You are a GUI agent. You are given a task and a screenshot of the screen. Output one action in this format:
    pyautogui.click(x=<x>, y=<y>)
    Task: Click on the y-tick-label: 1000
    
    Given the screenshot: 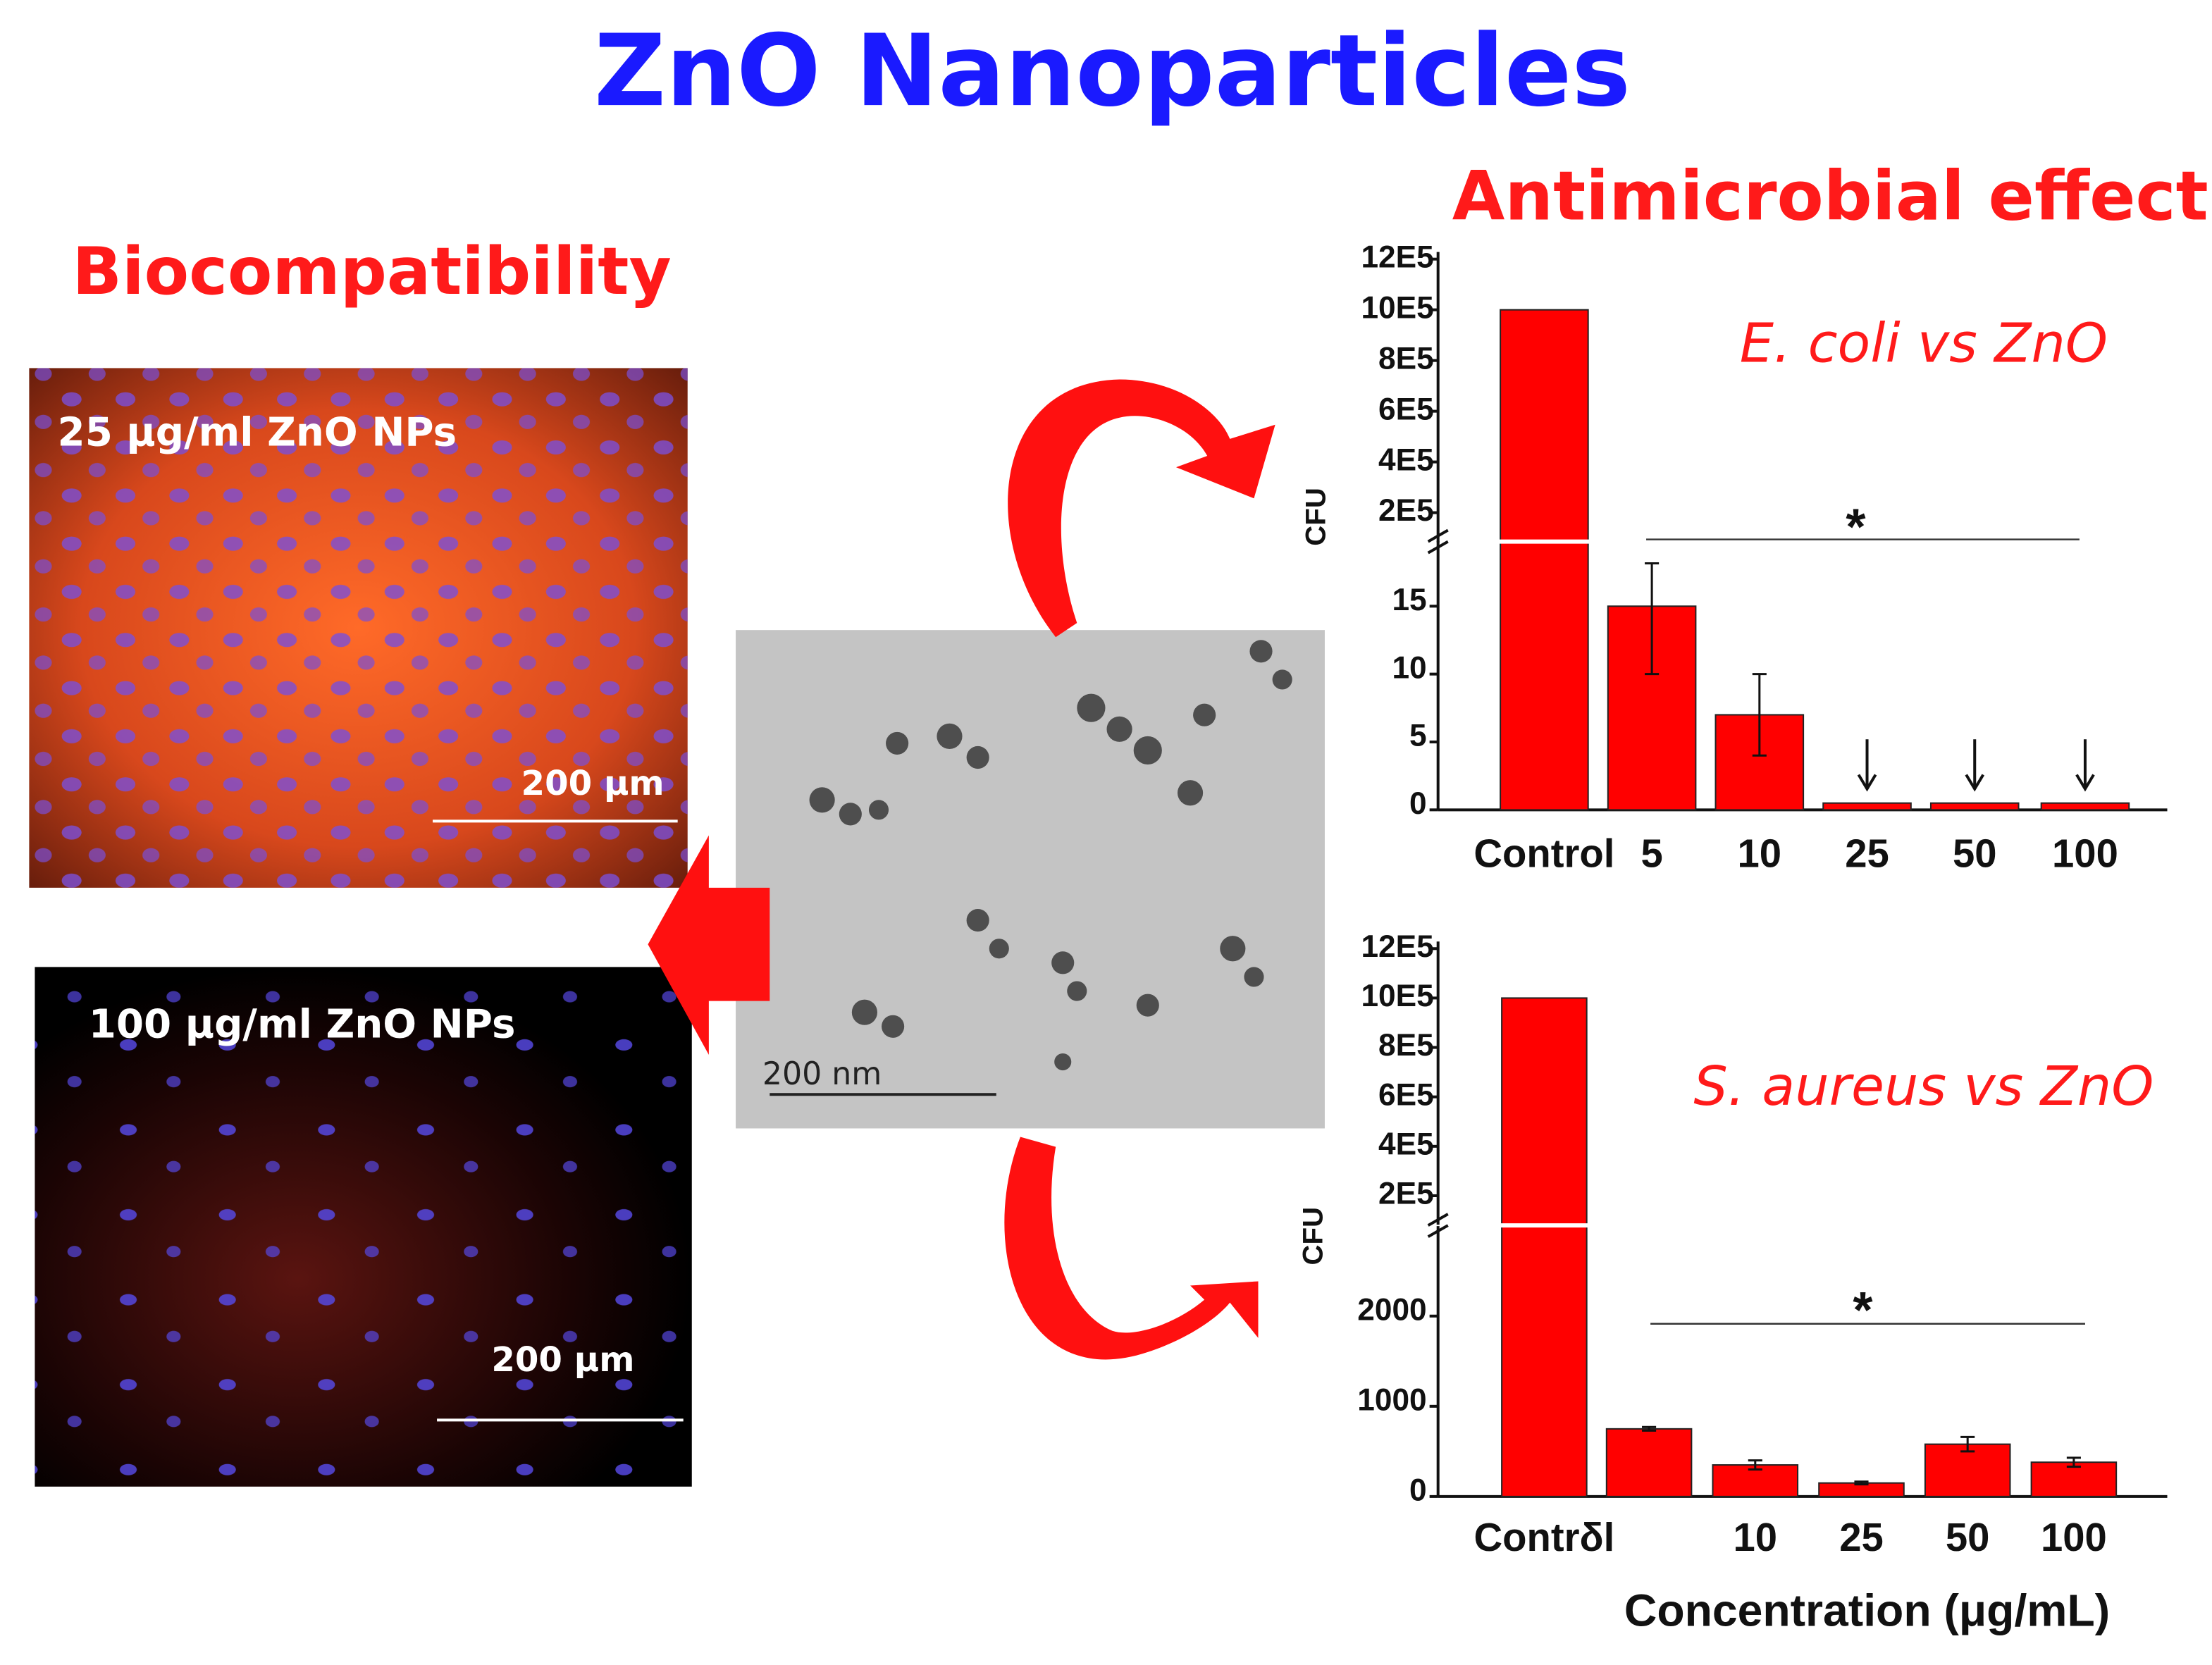 What is the action you would take?
    pyautogui.click(x=1391, y=1399)
    